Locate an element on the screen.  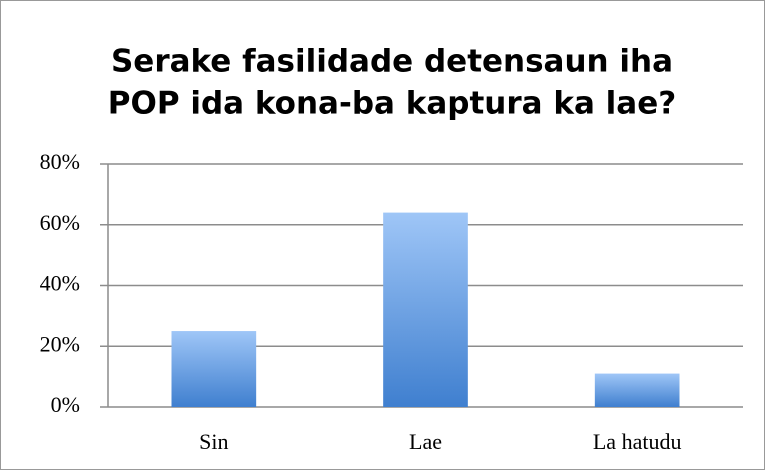
y-tick-label: 60% is located at coordinates (60, 222).